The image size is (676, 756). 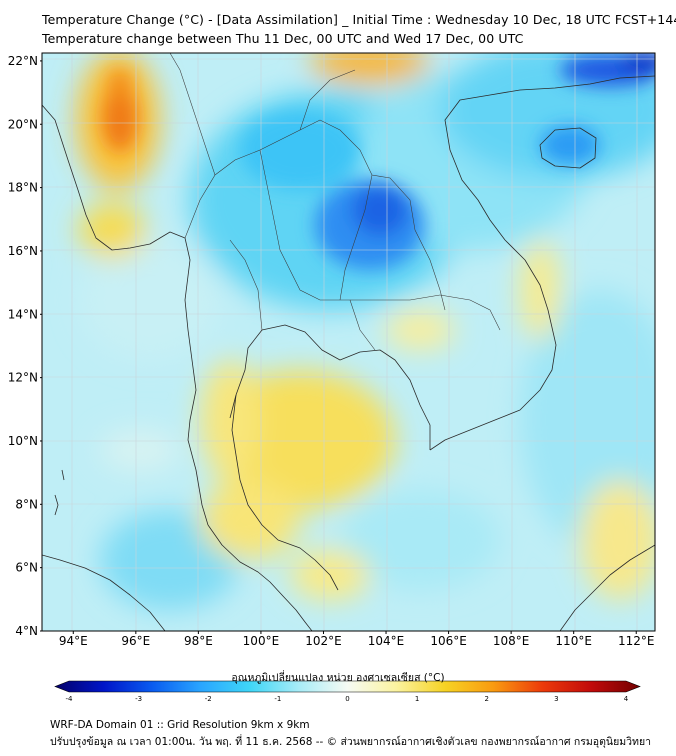 I want to click on lon-label: 98°E, so click(x=198, y=641).